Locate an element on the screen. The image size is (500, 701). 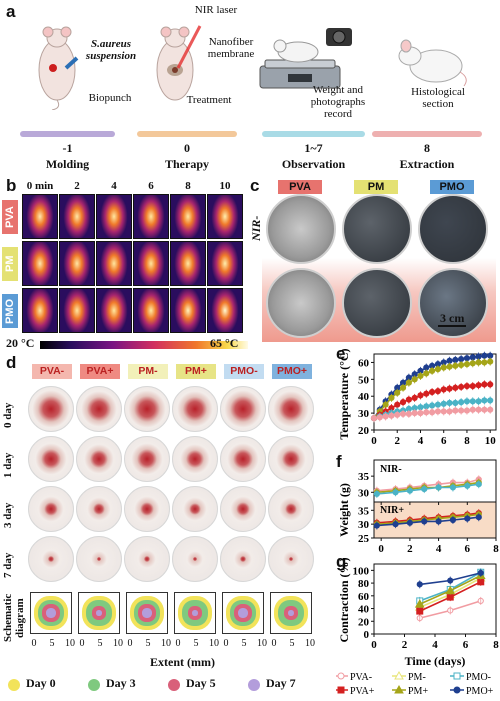
x-axis-label: Time (days) is located at coordinates (435, 661).